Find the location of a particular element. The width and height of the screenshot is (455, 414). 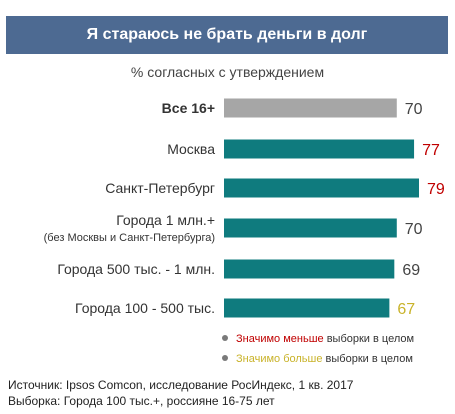

category-label: Москва is located at coordinates (191, 149).